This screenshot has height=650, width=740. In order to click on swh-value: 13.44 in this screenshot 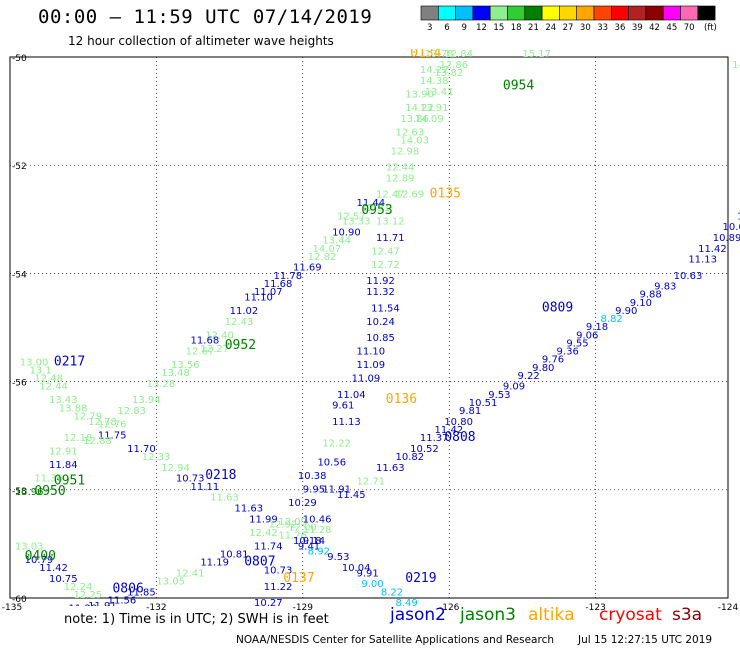, I will do `click(336, 241)`.